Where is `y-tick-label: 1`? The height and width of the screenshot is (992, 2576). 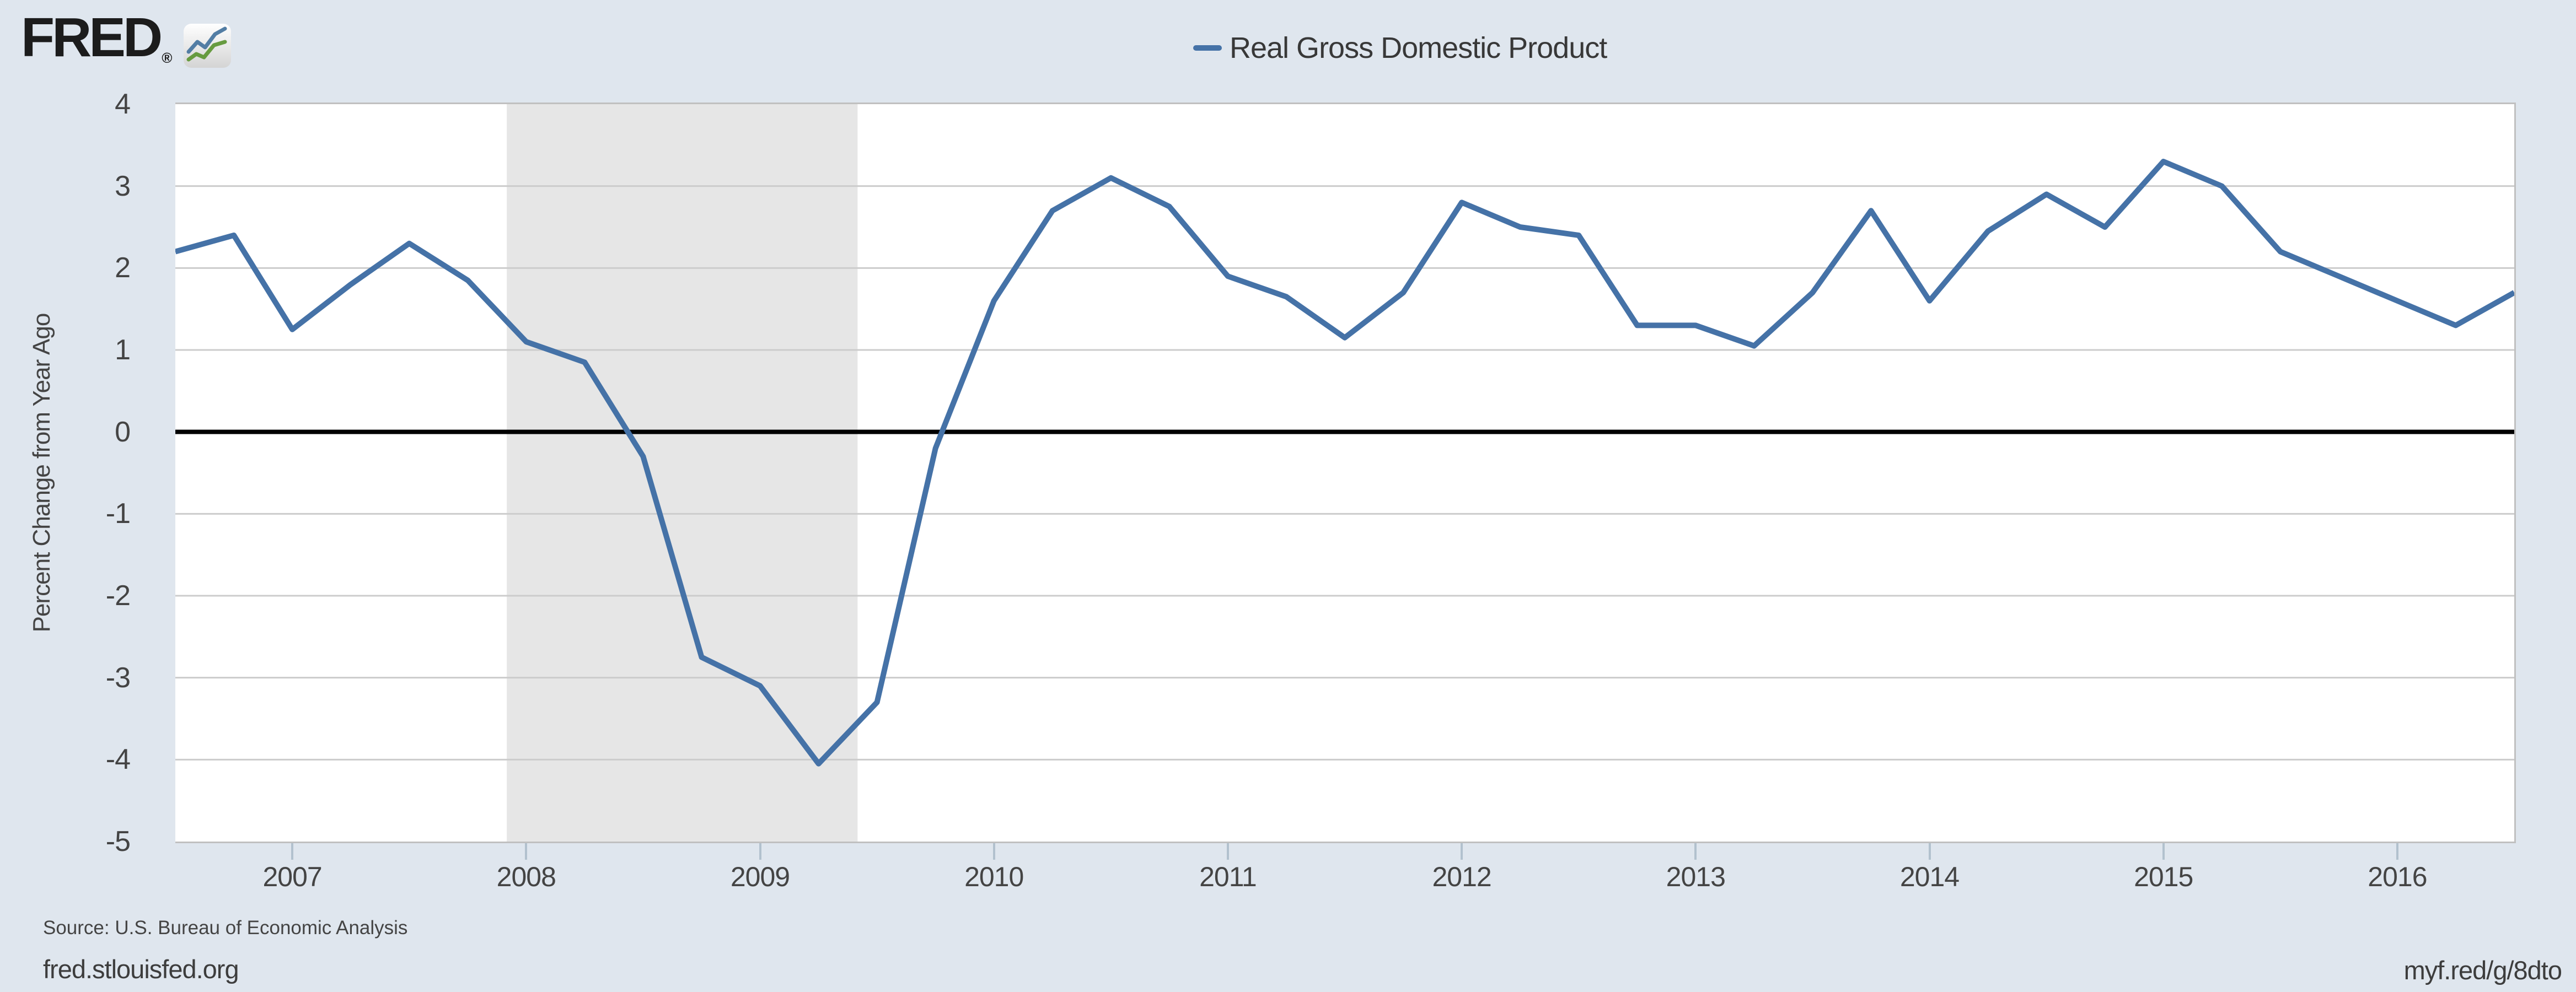
y-tick-label: 1 is located at coordinates (123, 350).